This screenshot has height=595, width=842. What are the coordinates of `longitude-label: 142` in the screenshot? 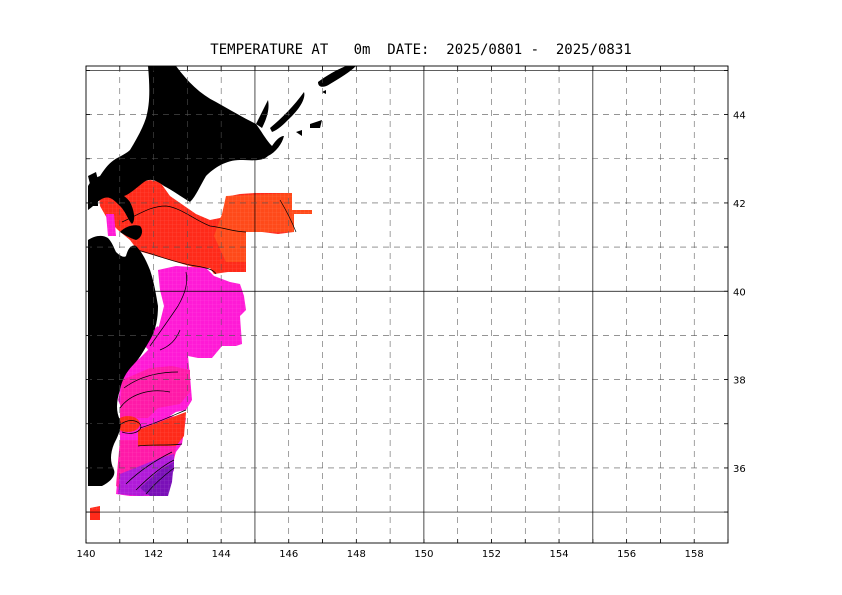 It's located at (153, 554).